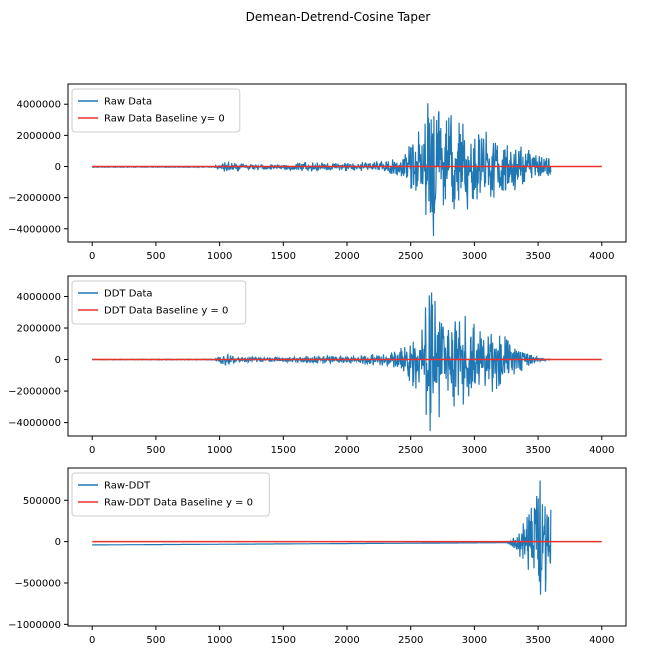 The image size is (651, 667). Describe the element at coordinates (178, 503) in the screenshot. I see `legend-label: Raw-DDT Data Baseline y = 0` at that location.